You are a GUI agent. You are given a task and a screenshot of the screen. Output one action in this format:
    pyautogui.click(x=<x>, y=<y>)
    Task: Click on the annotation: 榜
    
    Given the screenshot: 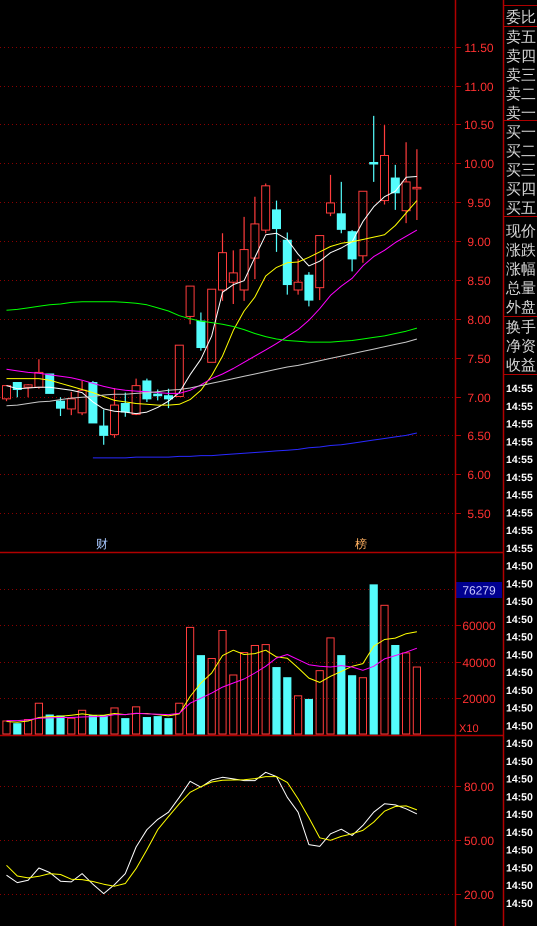 What is the action you would take?
    pyautogui.click(x=361, y=544)
    